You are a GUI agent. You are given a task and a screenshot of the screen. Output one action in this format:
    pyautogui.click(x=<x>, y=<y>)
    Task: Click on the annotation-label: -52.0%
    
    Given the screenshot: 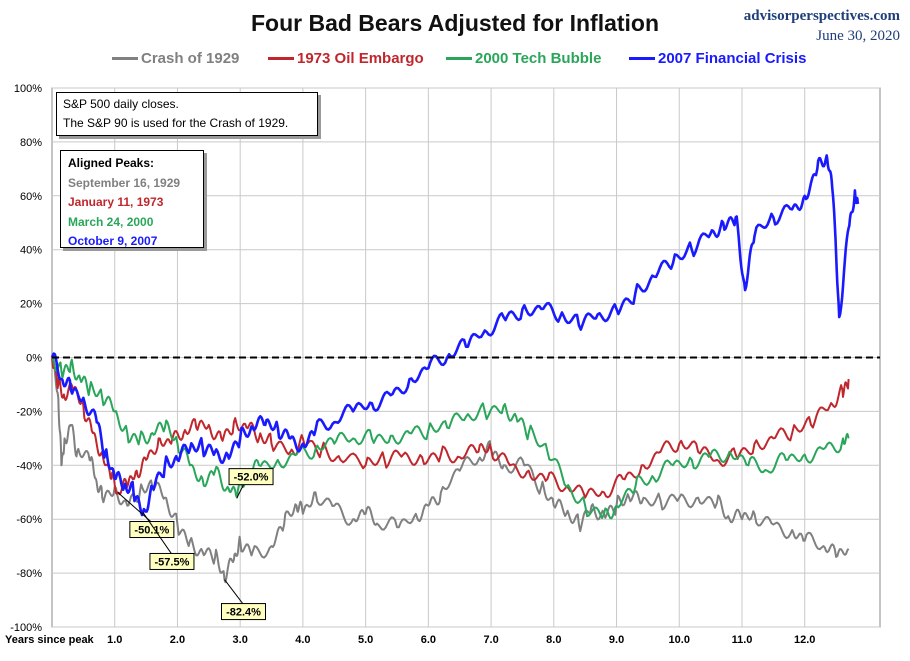 What is the action you would take?
    pyautogui.click(x=251, y=478)
    